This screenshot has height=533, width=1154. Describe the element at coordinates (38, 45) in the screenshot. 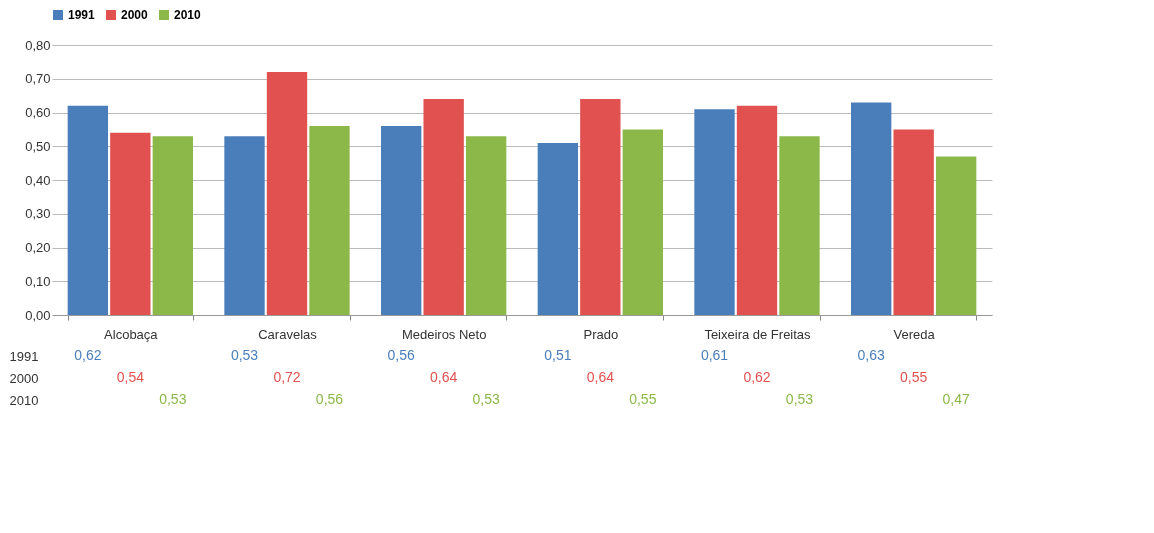

I see `y-tick-label: 0,80` at that location.